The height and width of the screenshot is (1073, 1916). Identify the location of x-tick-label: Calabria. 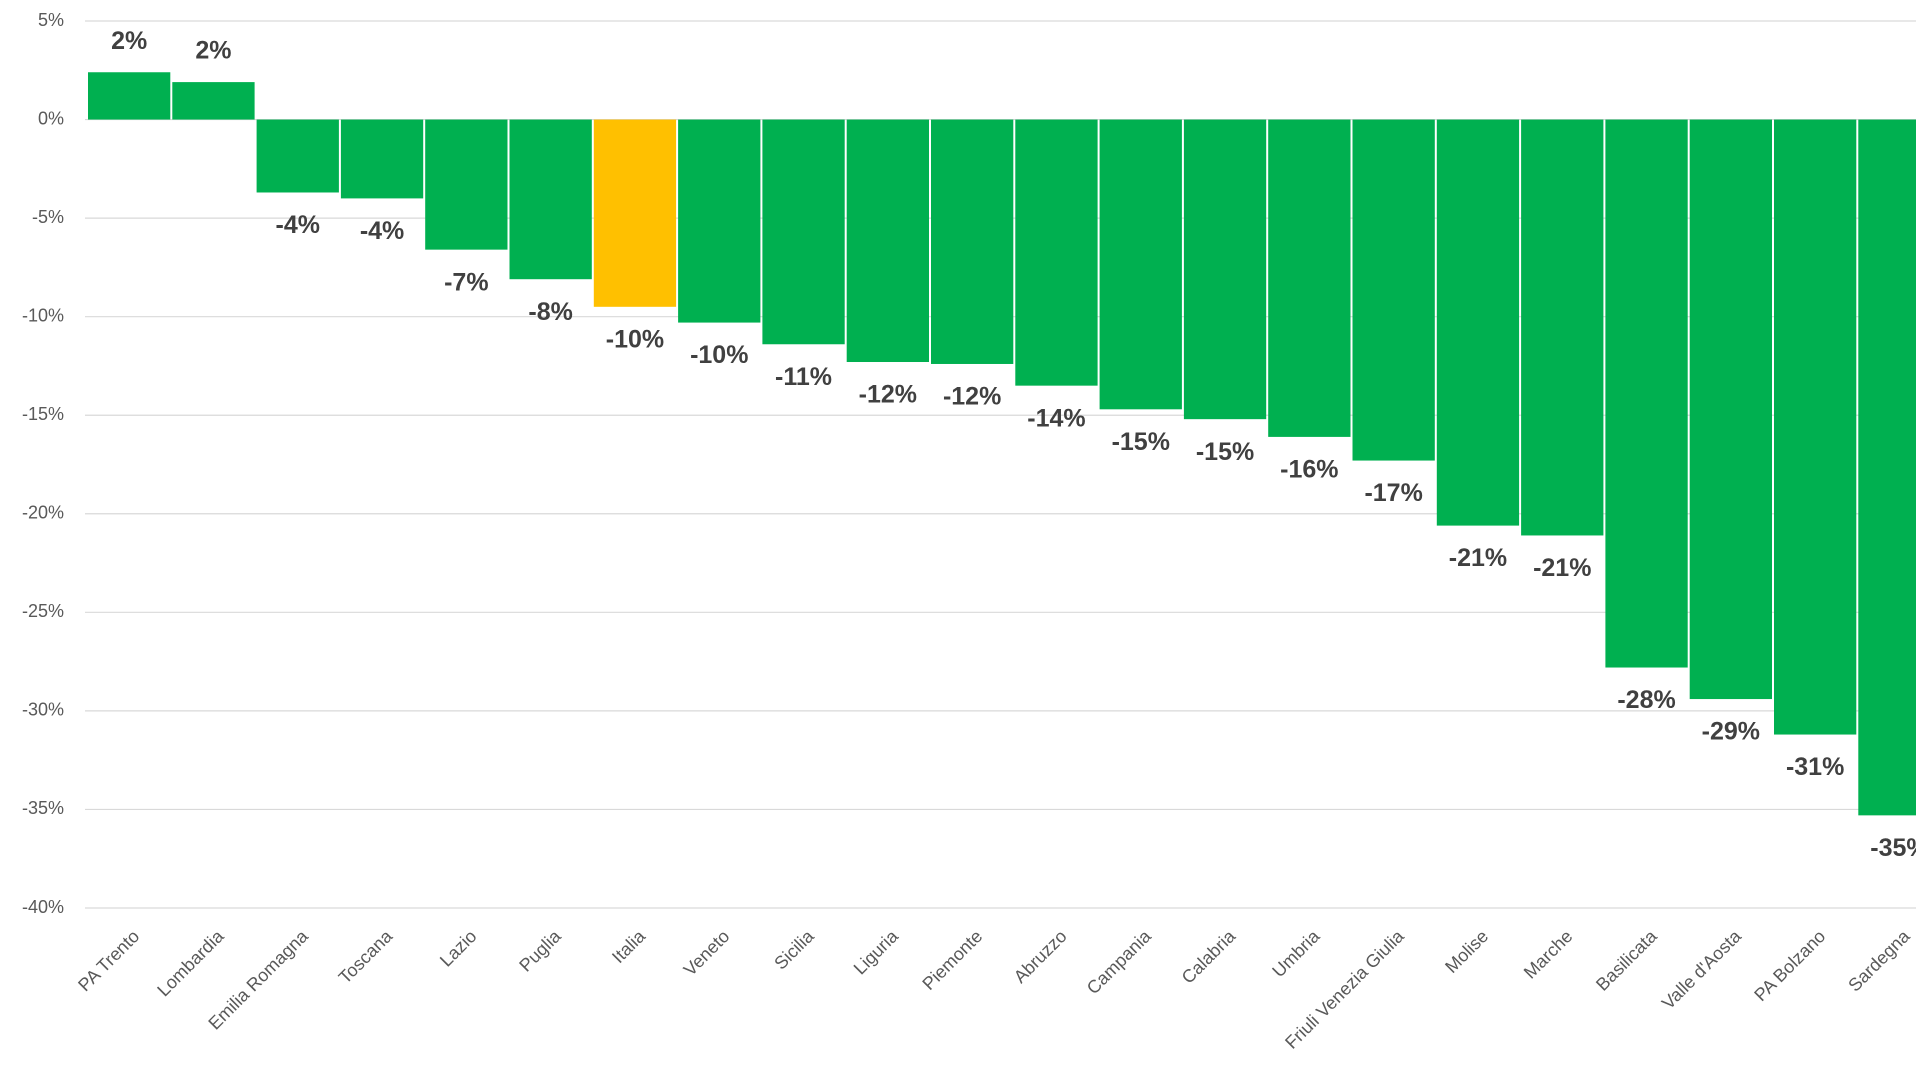
(1209, 956).